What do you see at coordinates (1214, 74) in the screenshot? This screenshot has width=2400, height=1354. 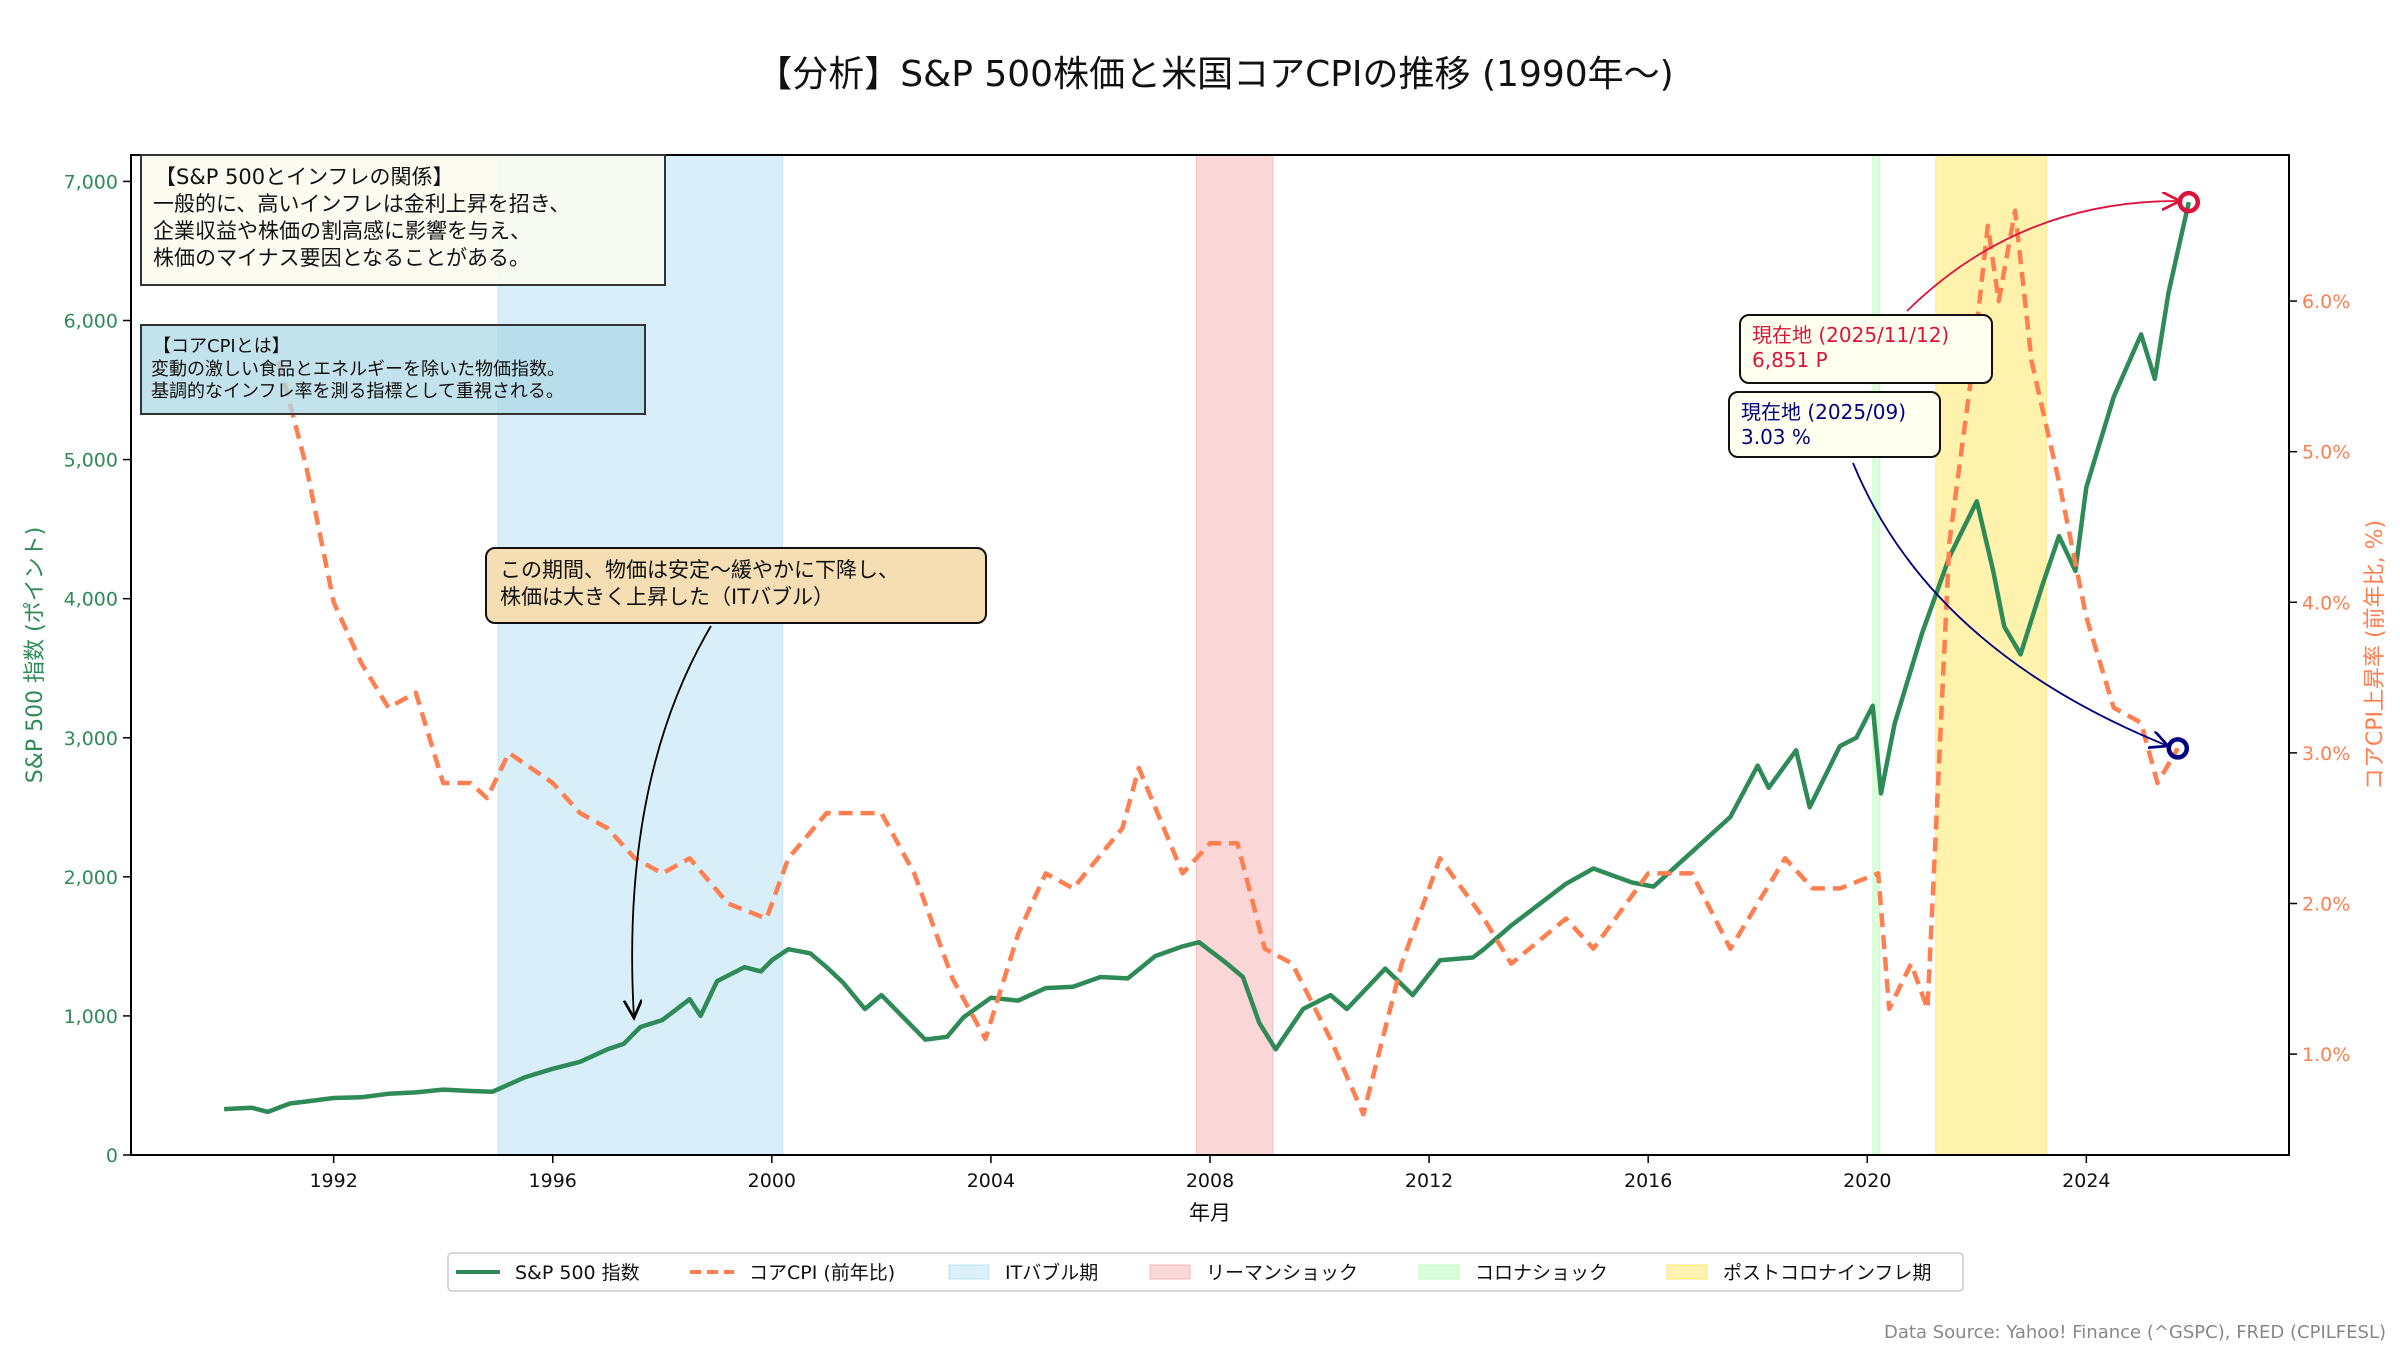 I see `chart-title: 【分析】S&P 500株価と米国コアCPIの推移 (1990年〜)` at bounding box center [1214, 74].